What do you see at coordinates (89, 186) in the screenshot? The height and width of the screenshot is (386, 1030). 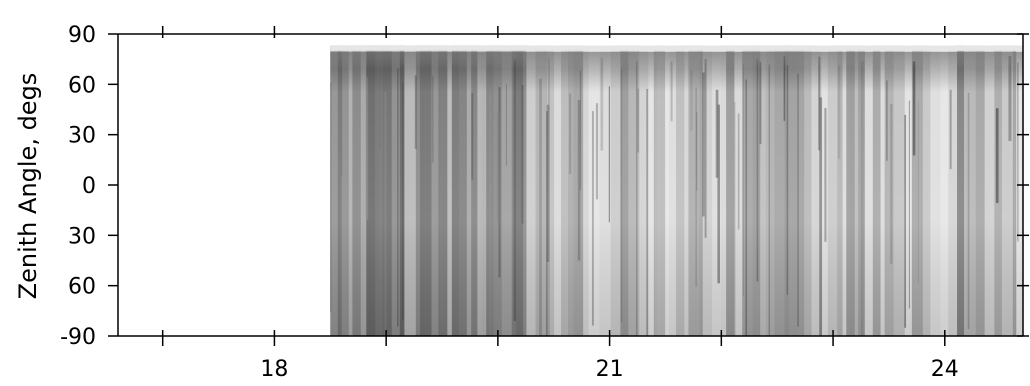 I see `y-tick-label: 0` at bounding box center [89, 186].